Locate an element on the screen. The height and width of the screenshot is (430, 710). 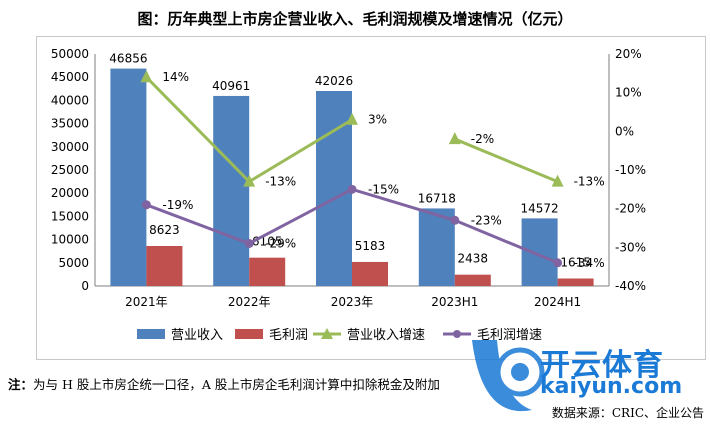
legend-profit-swatch is located at coordinates (249, 334).